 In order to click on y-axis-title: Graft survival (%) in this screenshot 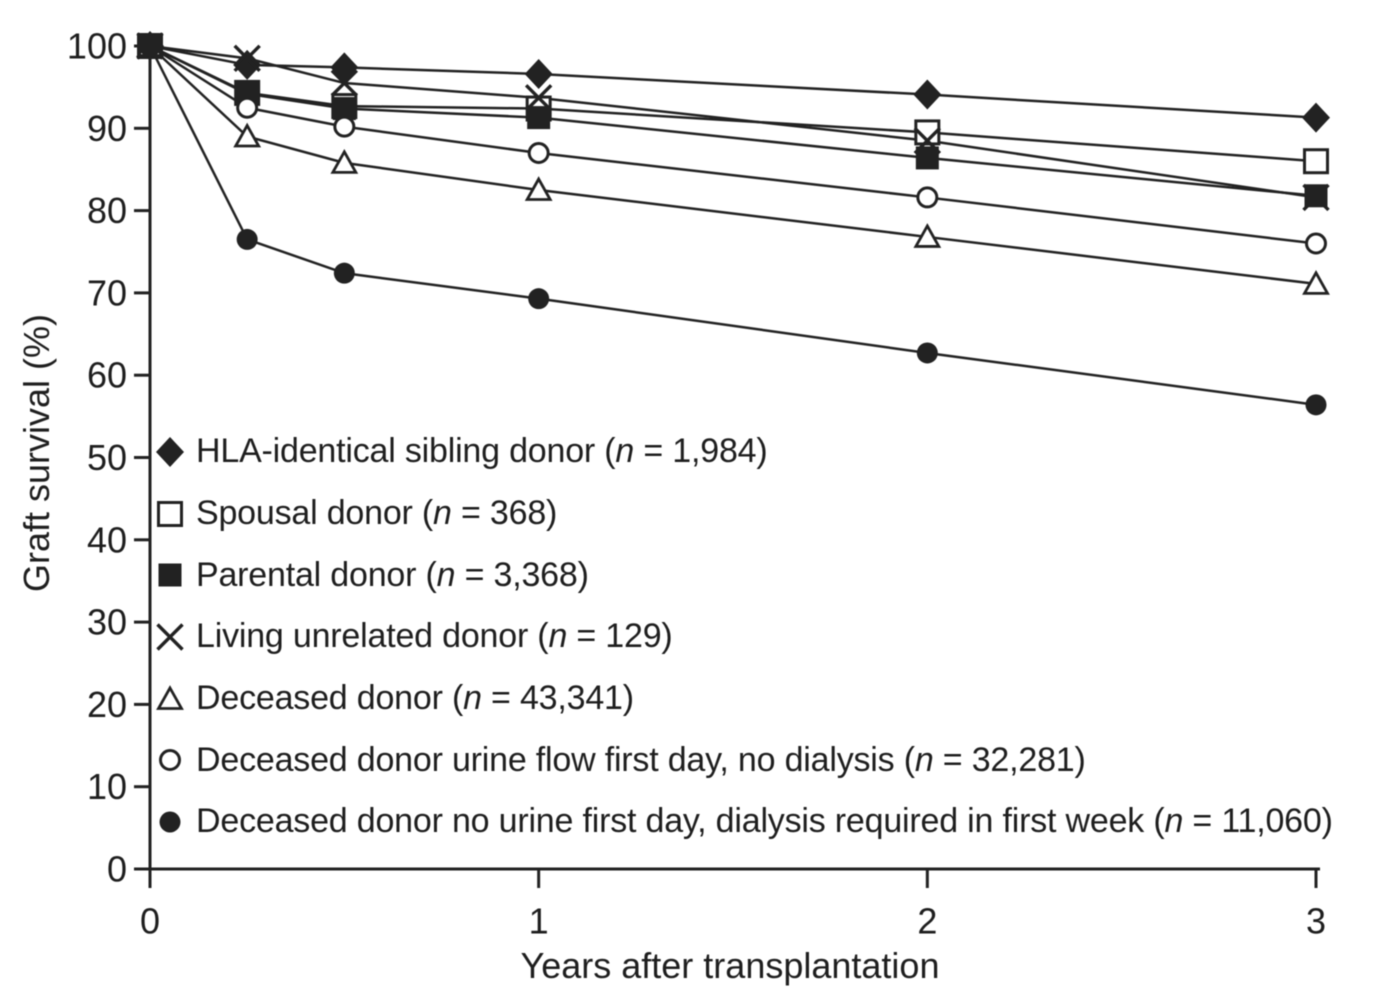, I will do `click(36, 453)`.